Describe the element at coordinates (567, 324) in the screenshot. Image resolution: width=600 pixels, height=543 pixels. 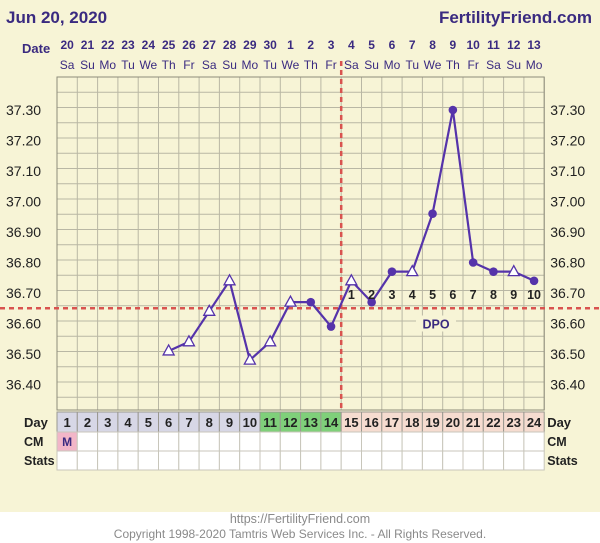
I see `y-tick-right: 36.60` at that location.